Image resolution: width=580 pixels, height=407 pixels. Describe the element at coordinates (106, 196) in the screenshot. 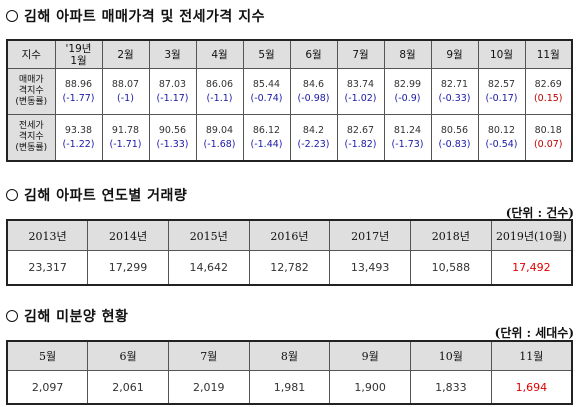

I see `section-title-text: 김해 아파트 연도별 거래량` at that location.